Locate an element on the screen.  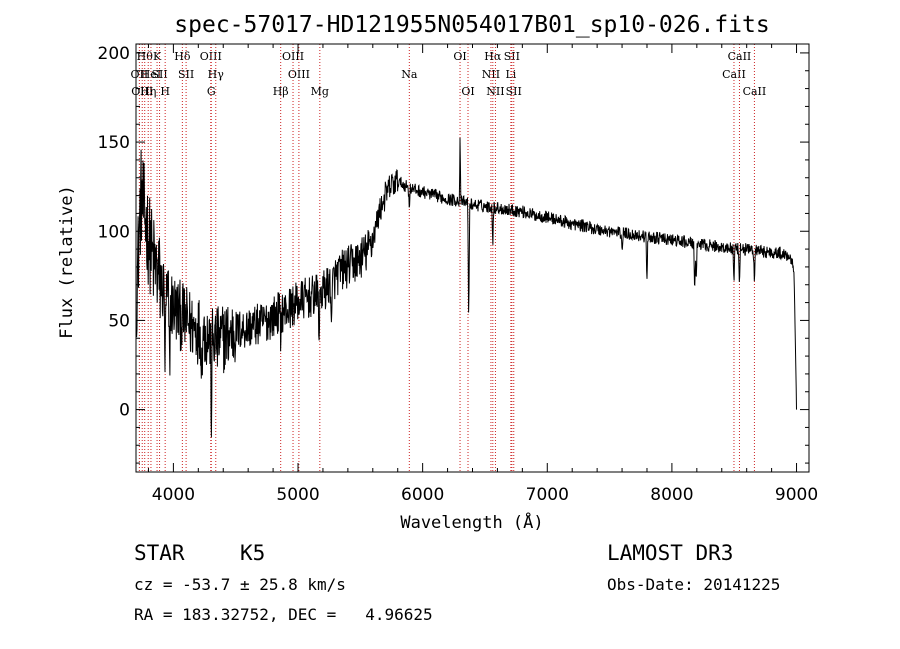
spectral-line-label: Hδ is located at coordinates (182, 56).